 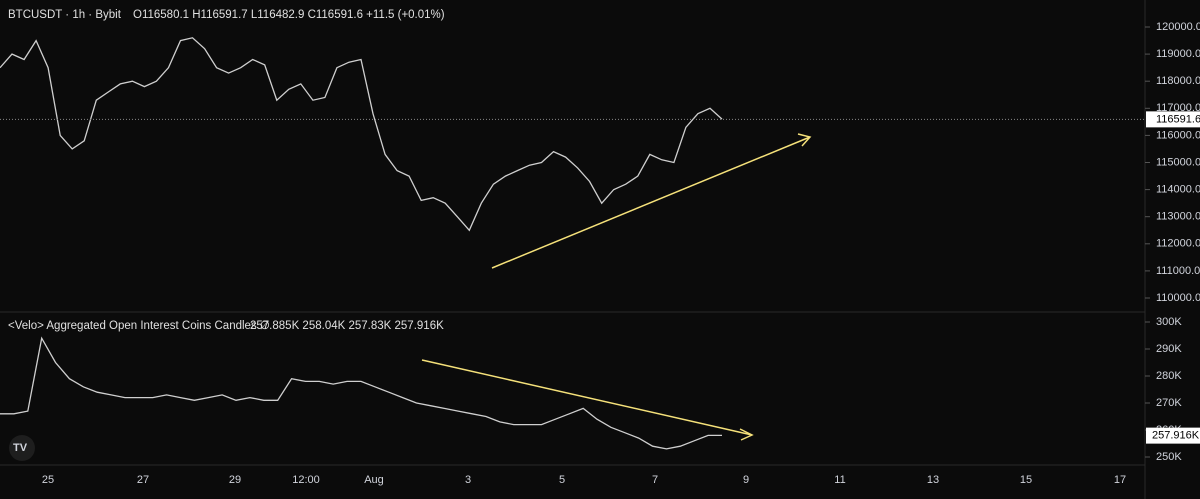 I want to click on x-tick-label: Aug, so click(x=374, y=480).